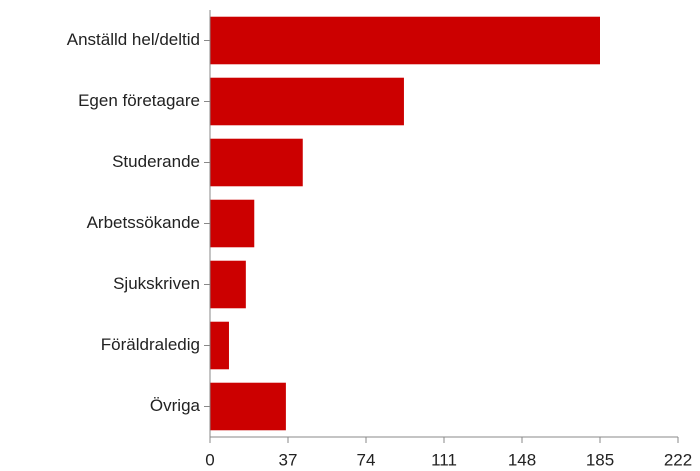 The height and width of the screenshot is (471, 700). Describe the element at coordinates (133, 39) in the screenshot. I see `y-tick-label: Anställd hel/deltid` at that location.